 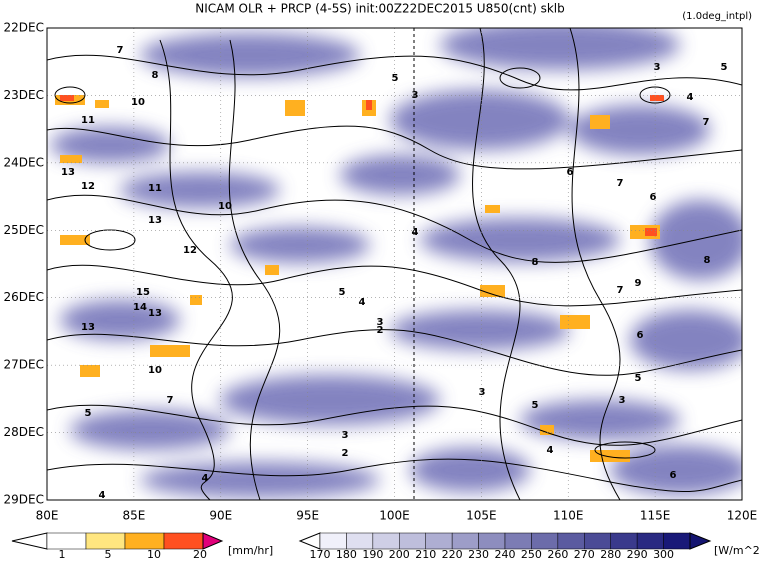 What do you see at coordinates (736, 550) in the screenshot?
I see `colorbar-unit: [W/m^2]` at bounding box center [736, 550].